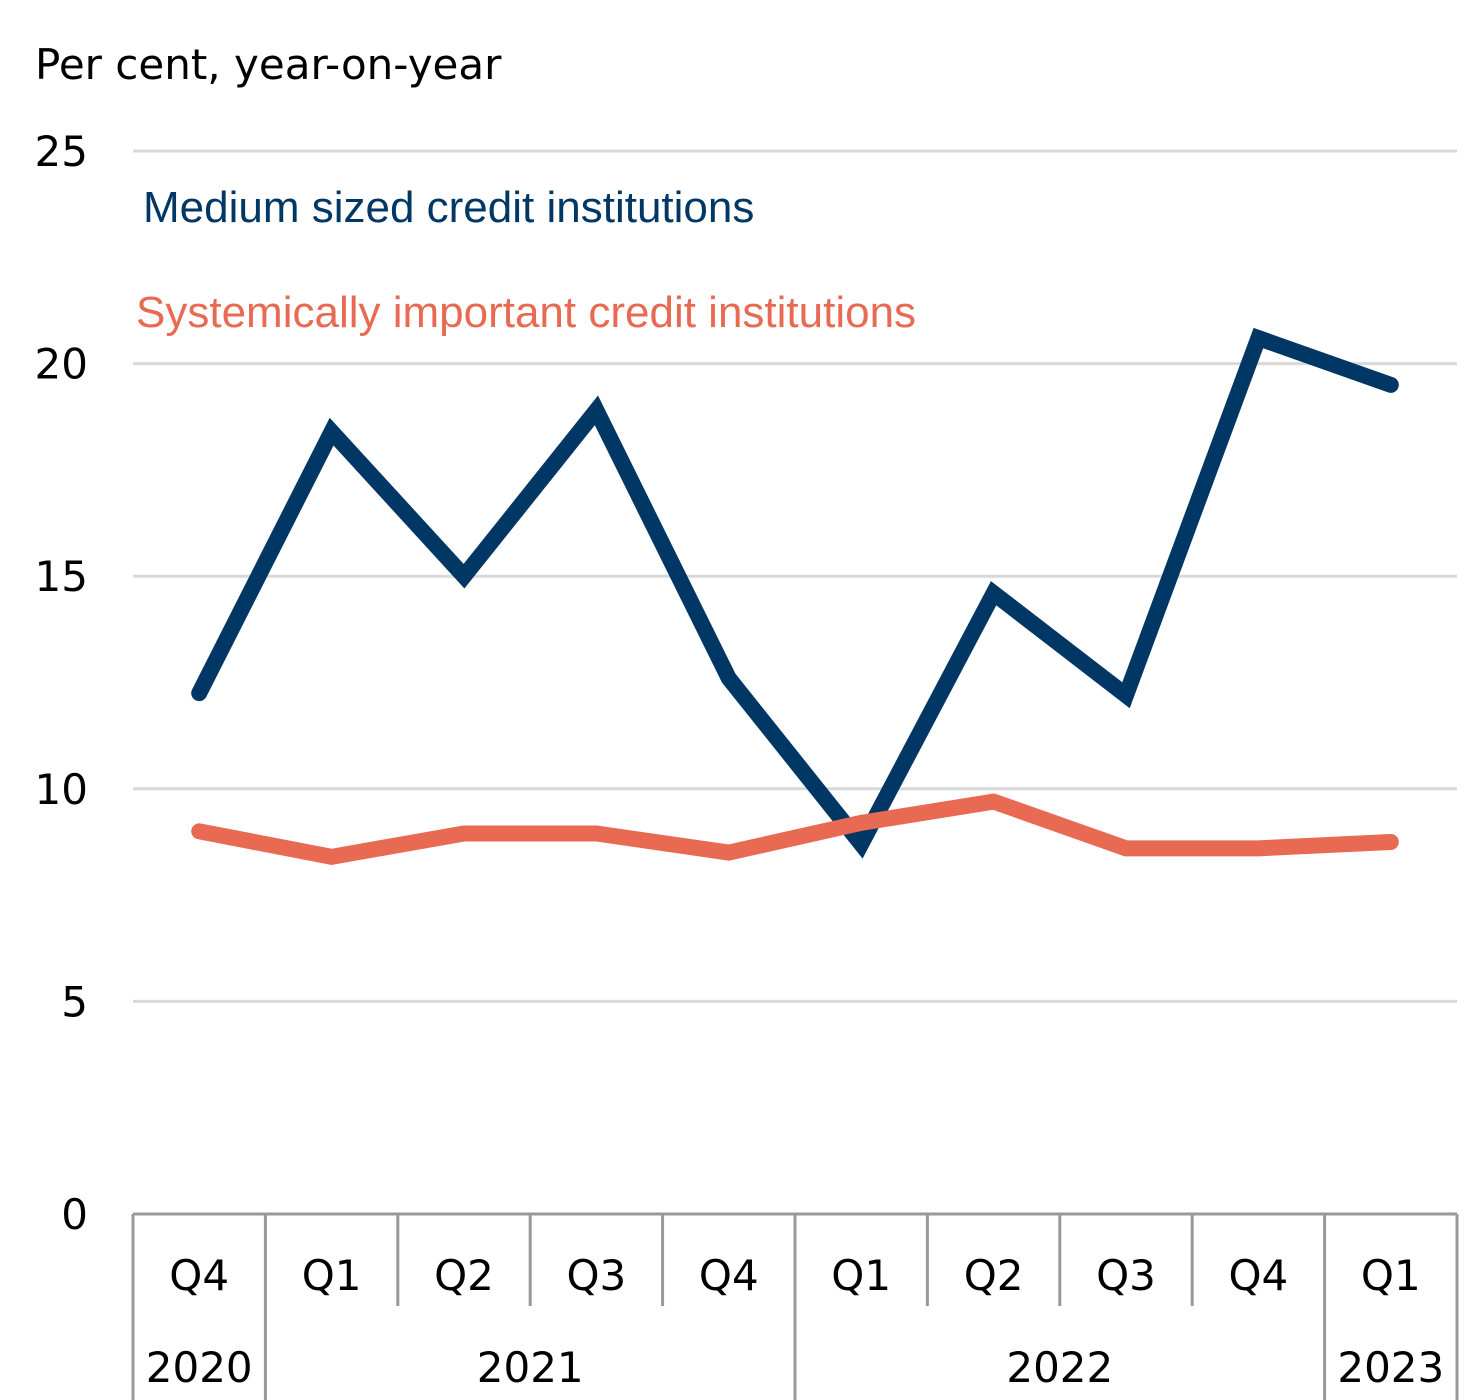  I want to click on y-tick-label: 10, so click(61, 789).